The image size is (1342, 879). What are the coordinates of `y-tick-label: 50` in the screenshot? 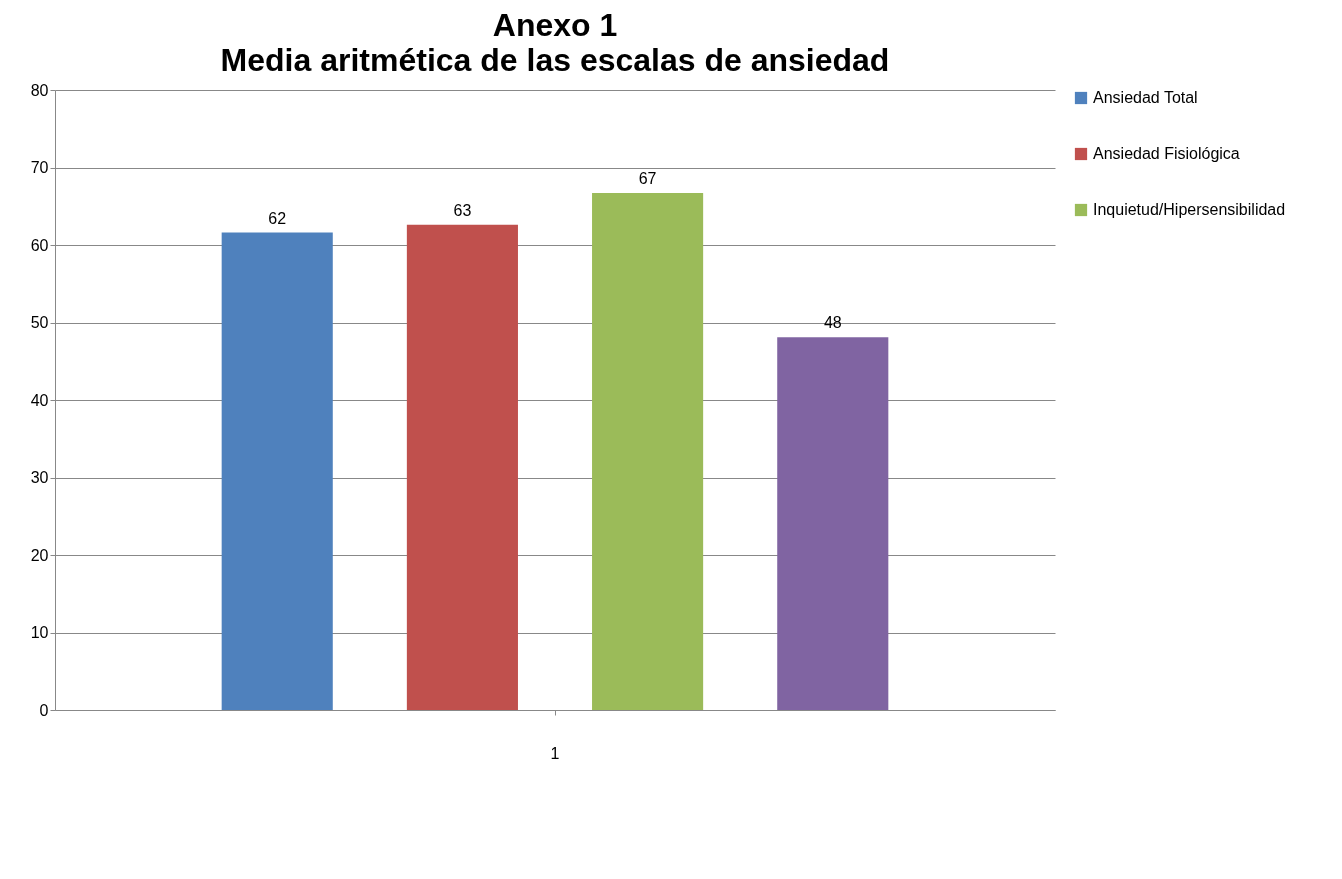 It's located at (39, 322).